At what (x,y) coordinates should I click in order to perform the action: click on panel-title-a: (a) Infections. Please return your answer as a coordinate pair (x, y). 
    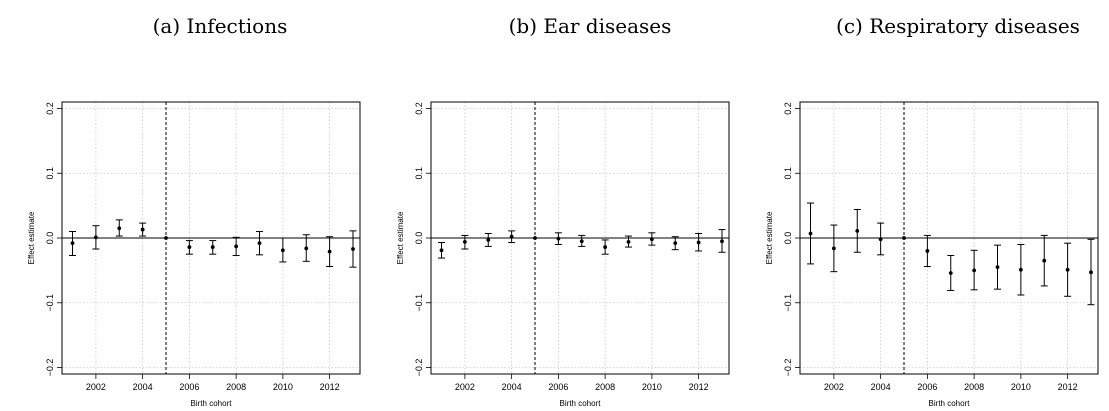
    Looking at the image, I should click on (220, 26).